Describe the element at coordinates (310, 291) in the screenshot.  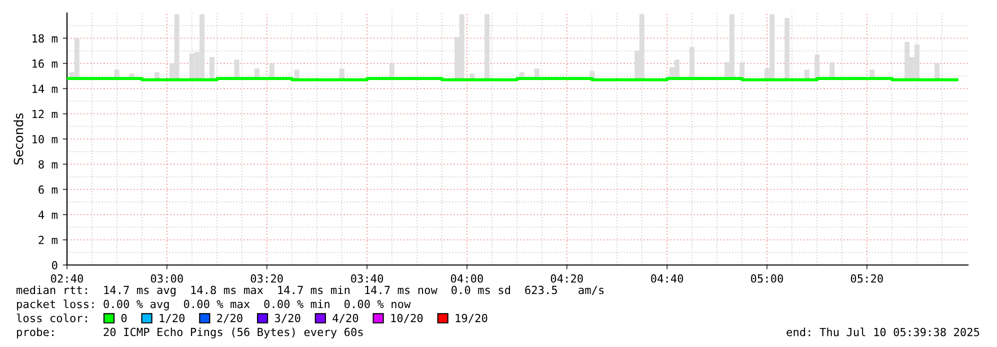
I see `text: median rtt: 14.7 ms avg 14.8 ms max 14.7 ms min 14.7 ms now 0.0 ms sd 623.5 am/s` at that location.